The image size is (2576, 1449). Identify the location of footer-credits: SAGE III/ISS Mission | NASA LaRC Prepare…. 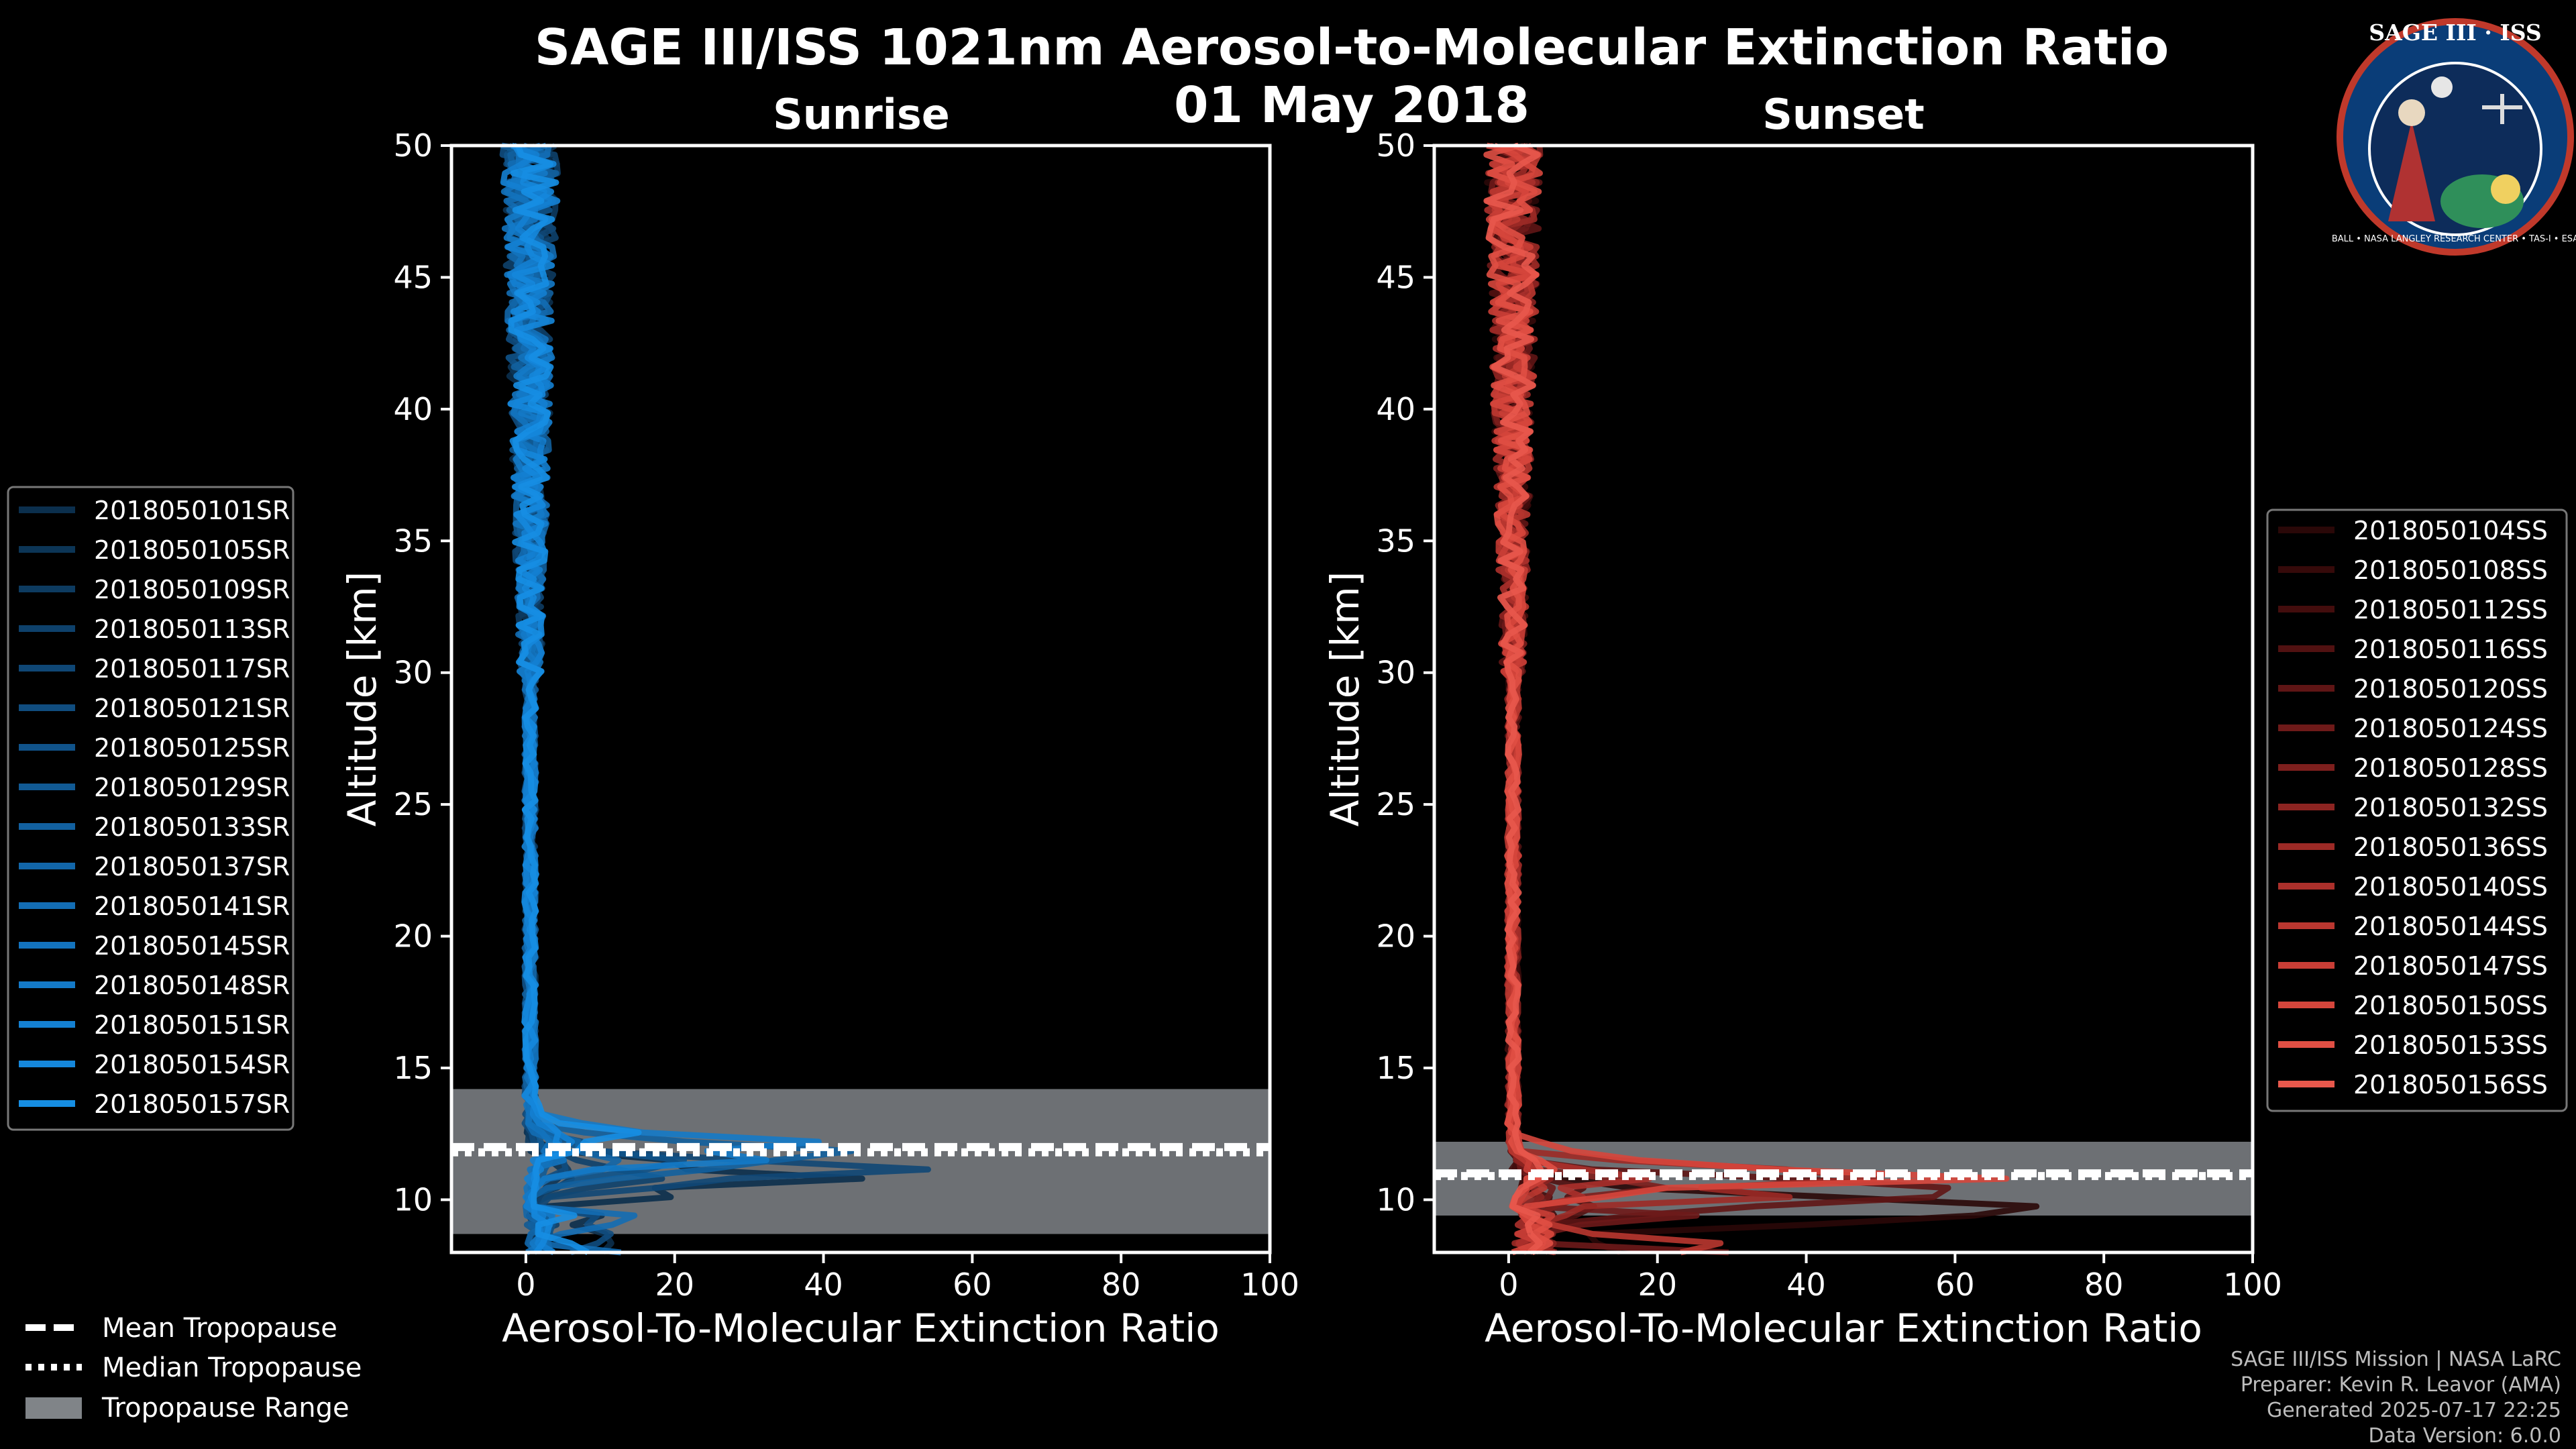
(2396, 1398).